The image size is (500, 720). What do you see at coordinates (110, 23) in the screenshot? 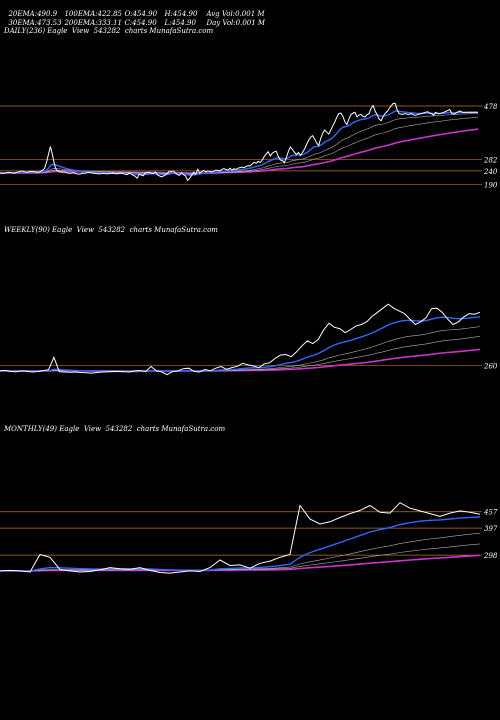
I see `ema200-value: 333.11` at bounding box center [110, 23].